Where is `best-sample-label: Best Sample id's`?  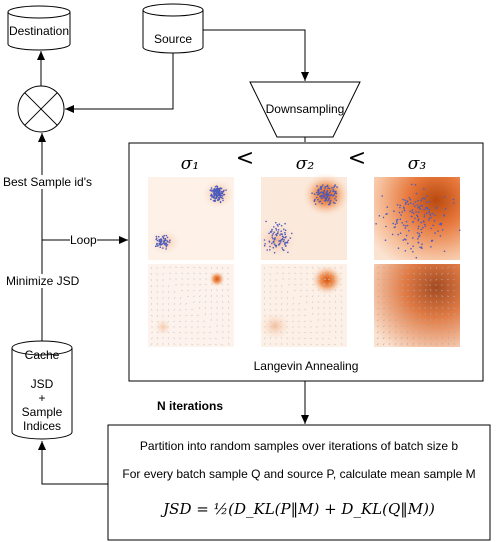 best-sample-label: Best Sample id's is located at coordinates (47, 182).